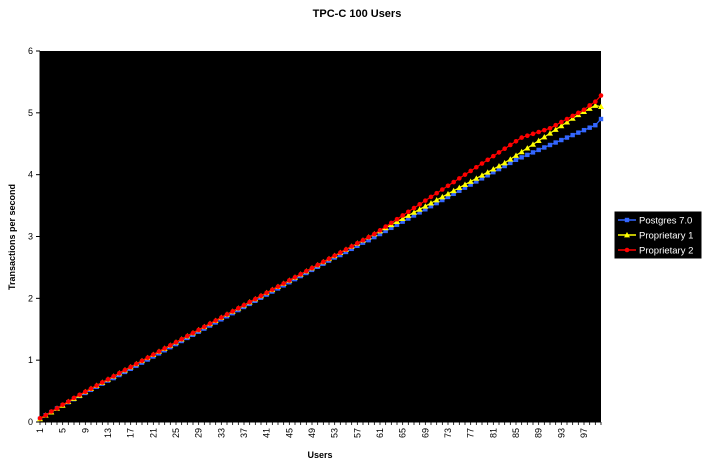 The width and height of the screenshot is (703, 462). I want to click on x-tick-label: 77, so click(471, 433).